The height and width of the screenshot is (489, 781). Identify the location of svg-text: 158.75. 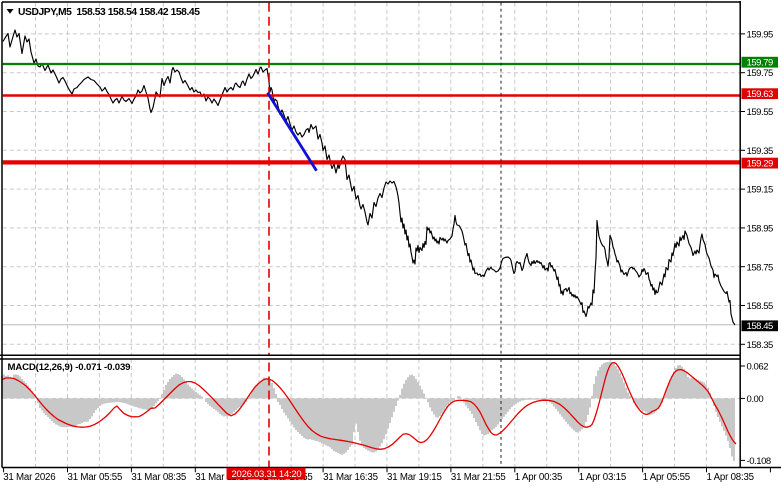
(760, 267).